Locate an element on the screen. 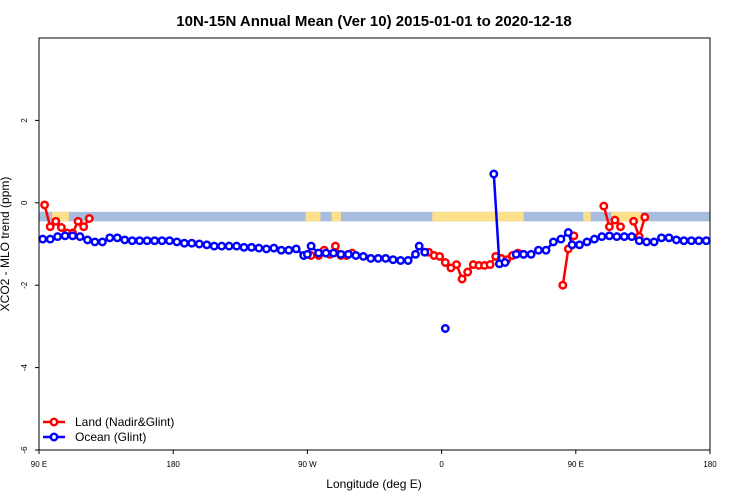 The image size is (750, 500). legend: Land (Nadir&Glint)Ocean (Glint) is located at coordinates (108, 429).